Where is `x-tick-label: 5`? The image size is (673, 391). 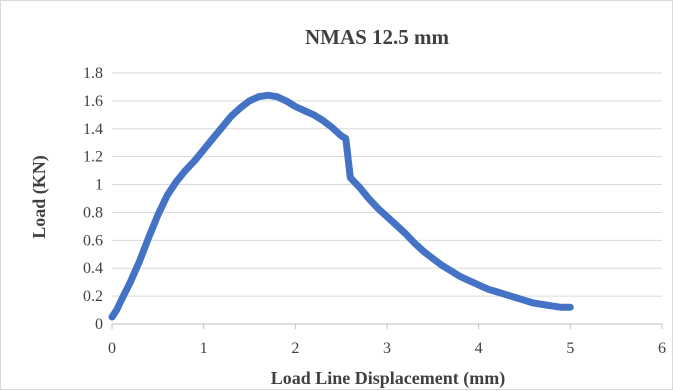
x-tick-label: 5 is located at coordinates (570, 348).